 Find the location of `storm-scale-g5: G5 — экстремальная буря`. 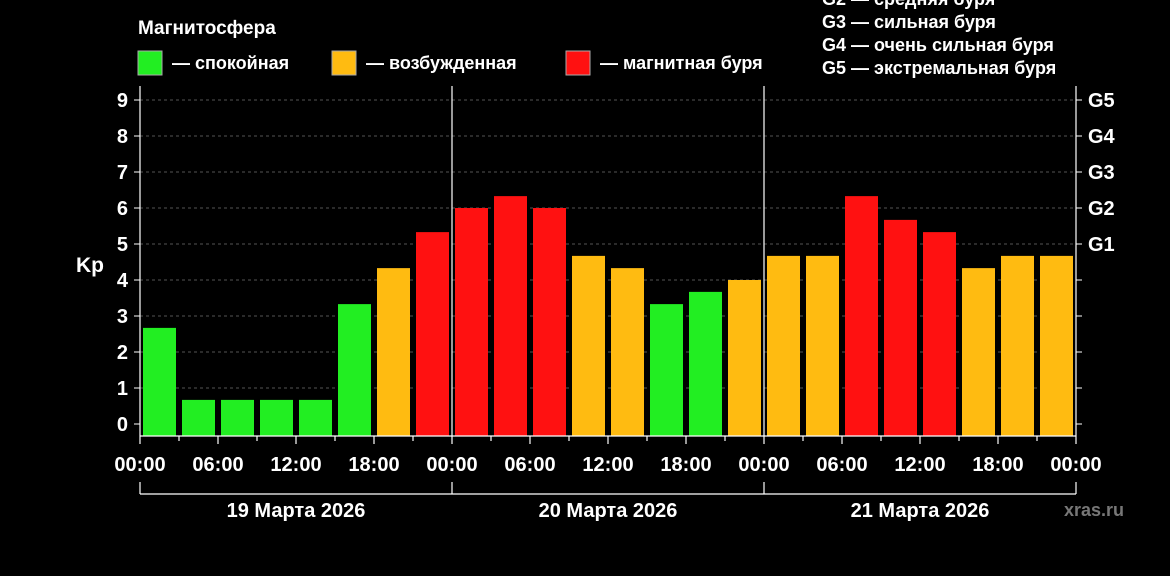

storm-scale-g5: G5 — экстремальная буря is located at coordinates (939, 68).